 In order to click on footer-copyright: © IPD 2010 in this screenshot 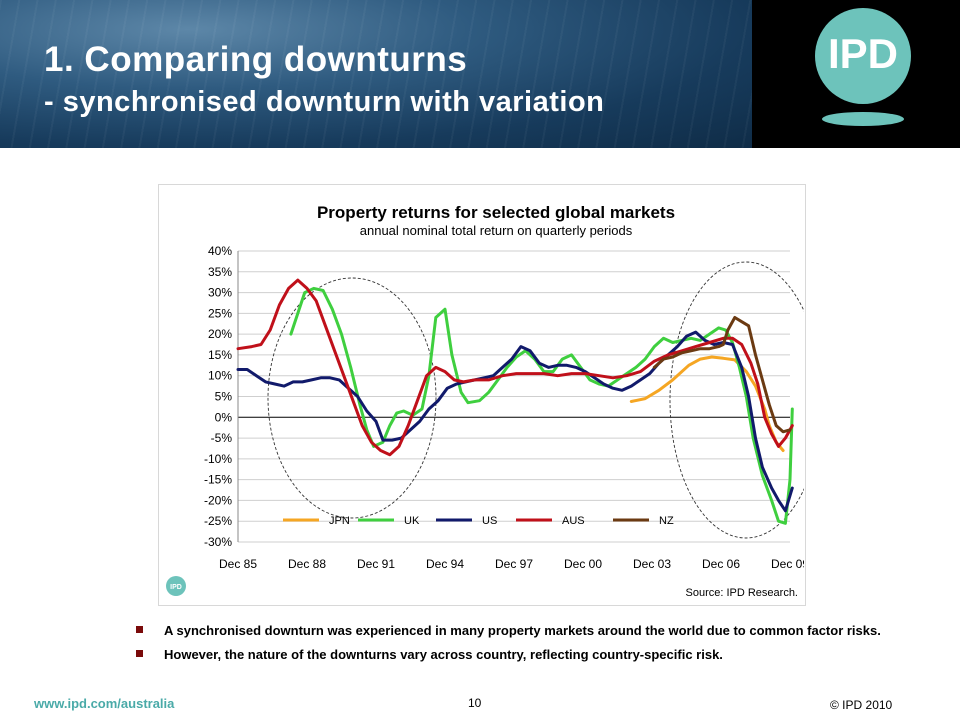, I will do `click(861, 705)`.